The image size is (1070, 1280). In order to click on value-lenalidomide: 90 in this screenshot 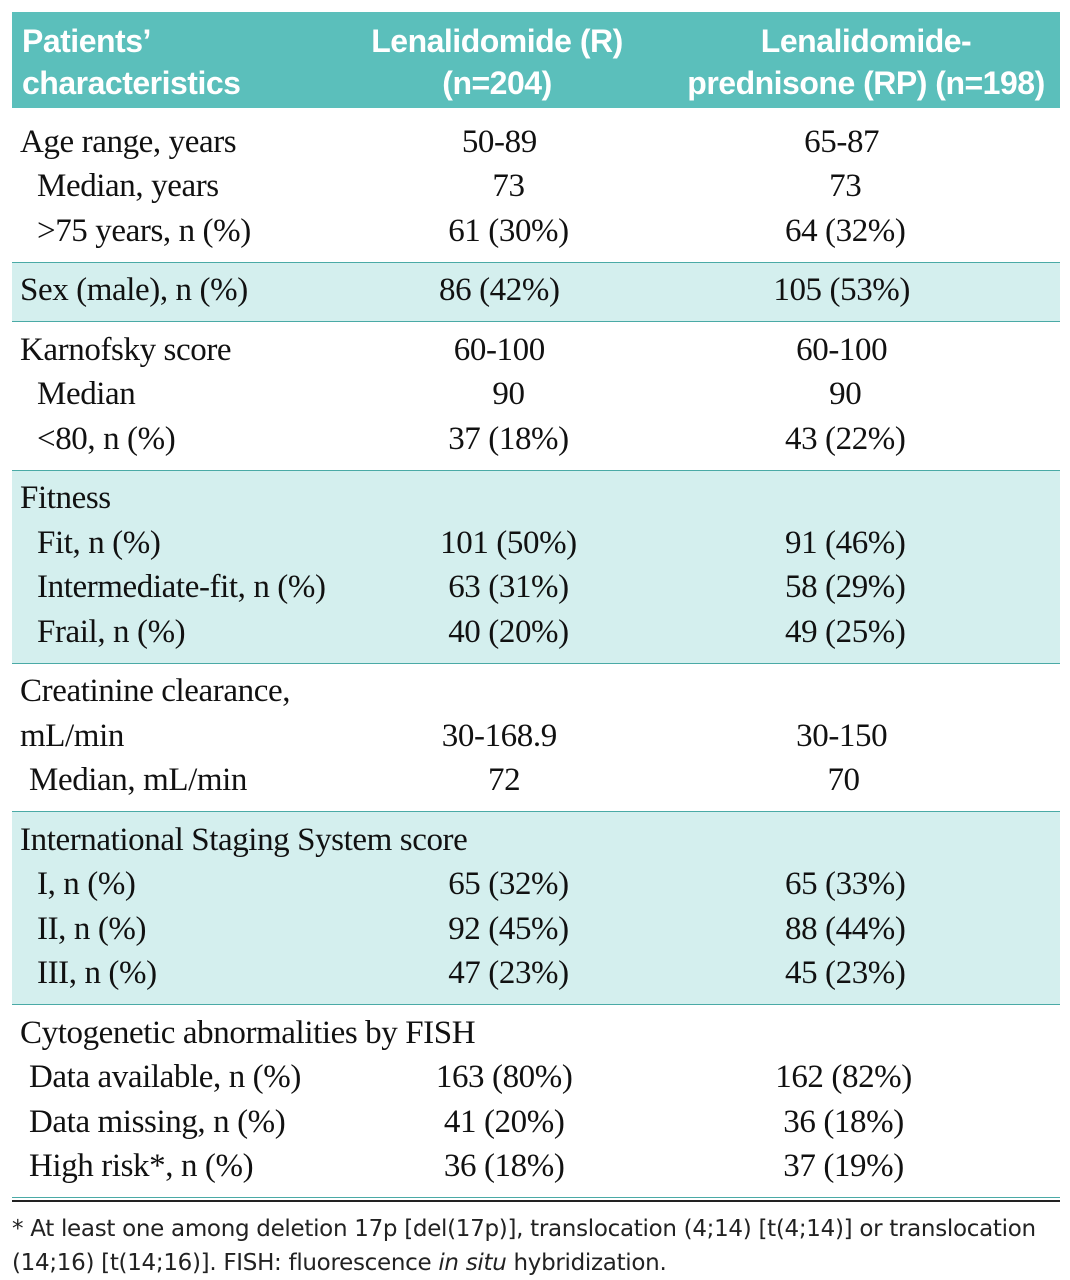, I will do `click(508, 394)`.